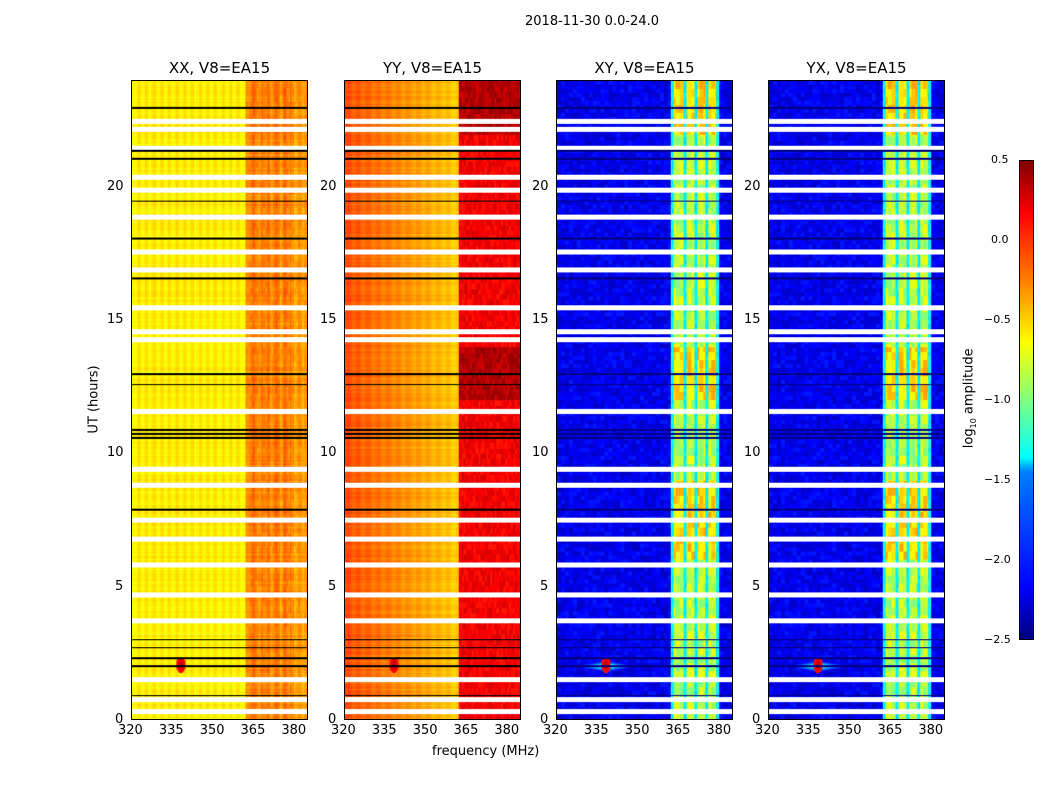 The height and width of the screenshot is (800, 1050). Describe the element at coordinates (997, 479) in the screenshot. I see `colorbar-tick-label: −1.5` at that location.